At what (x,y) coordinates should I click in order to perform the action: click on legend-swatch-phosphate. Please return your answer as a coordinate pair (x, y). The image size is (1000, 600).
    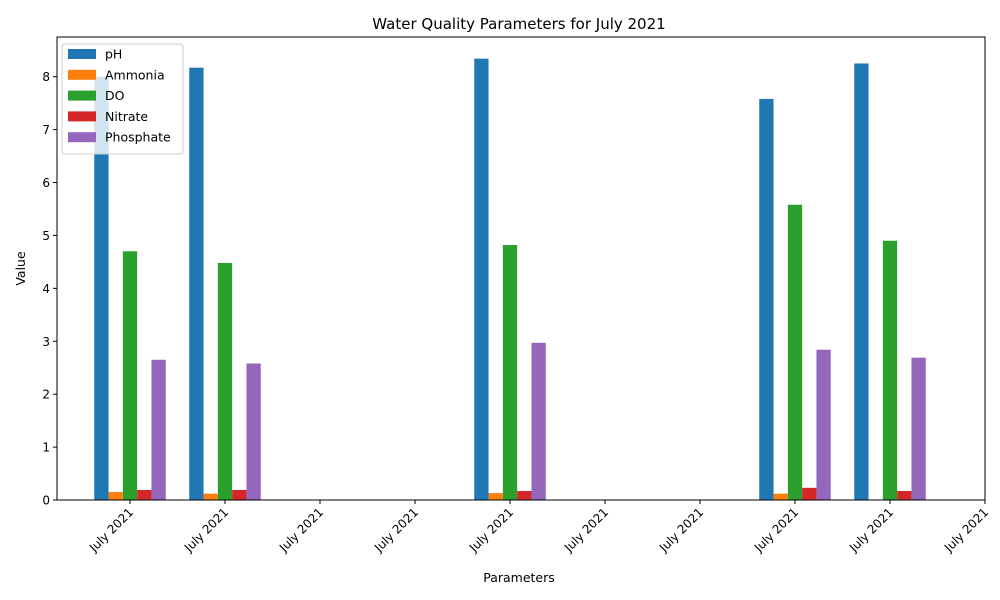
    Looking at the image, I should click on (82, 137).